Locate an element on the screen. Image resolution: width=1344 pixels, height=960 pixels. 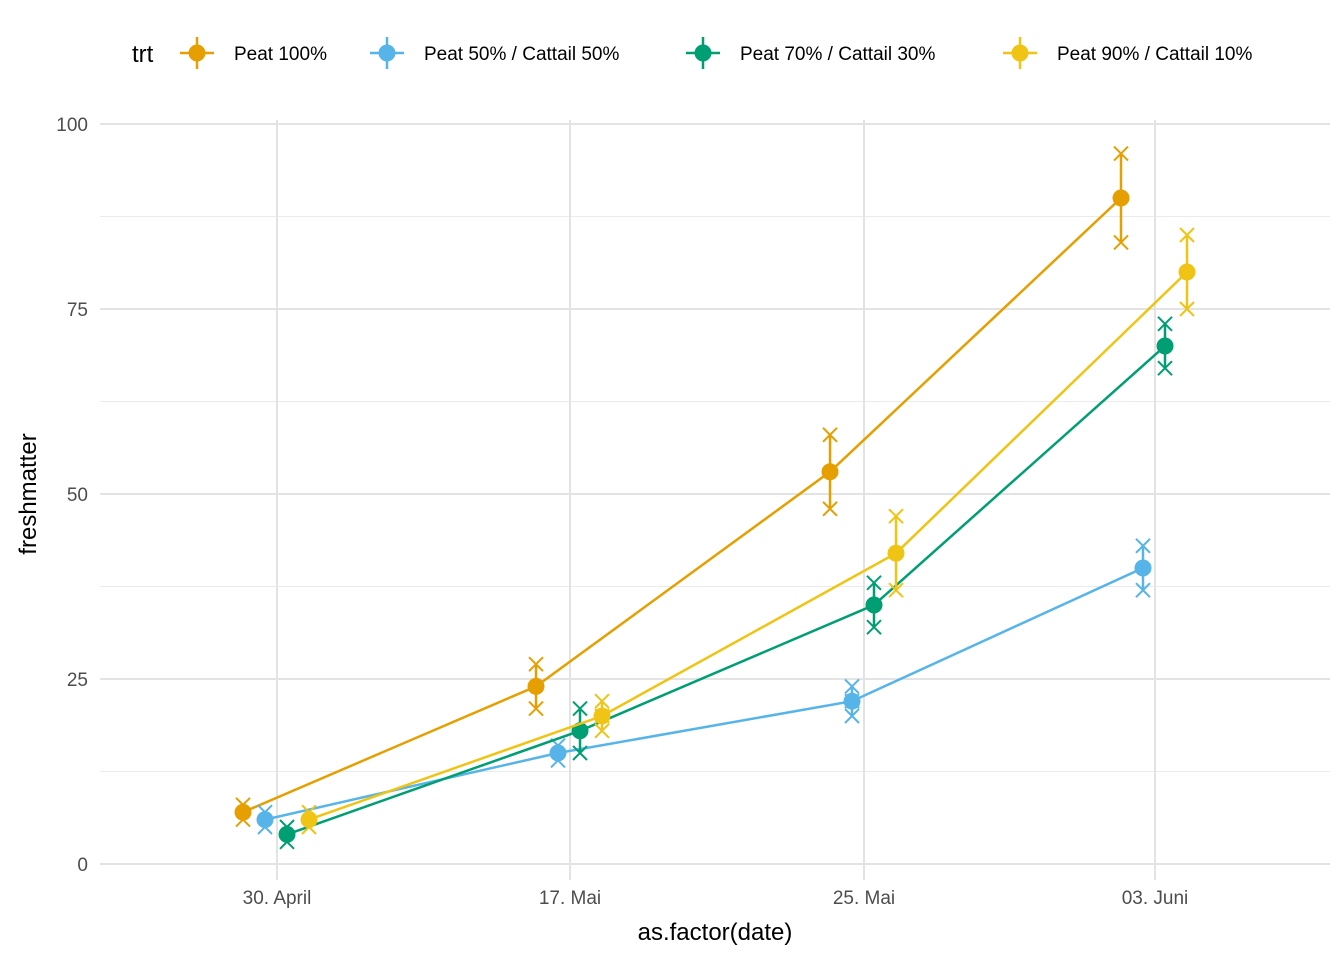
legend-title: trt is located at coordinates (143, 54).